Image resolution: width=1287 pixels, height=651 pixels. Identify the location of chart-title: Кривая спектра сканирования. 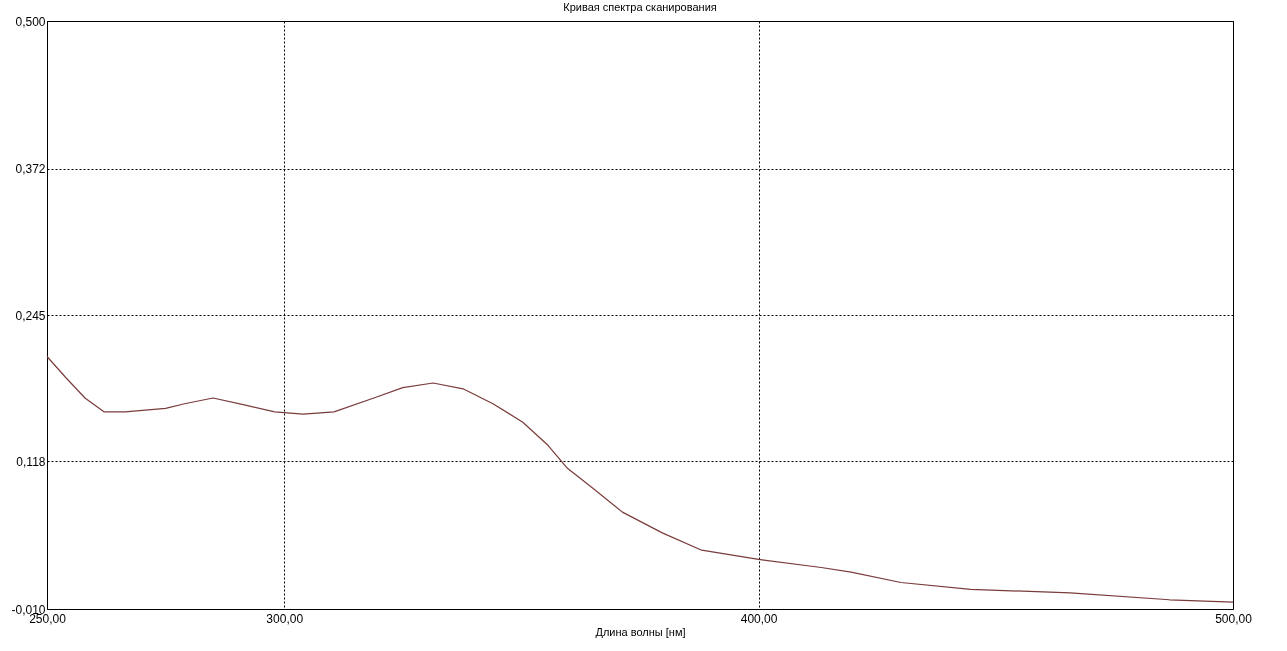
(640, 7).